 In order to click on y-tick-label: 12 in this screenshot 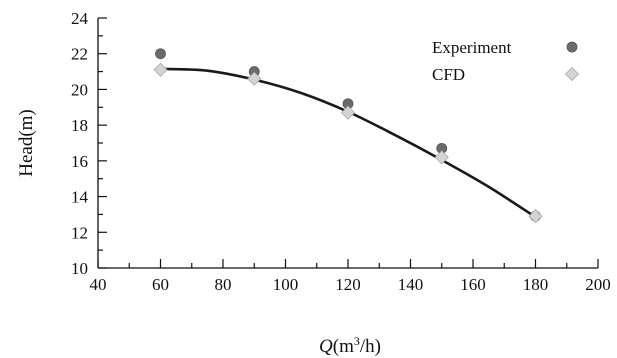, I will do `click(79, 232)`.